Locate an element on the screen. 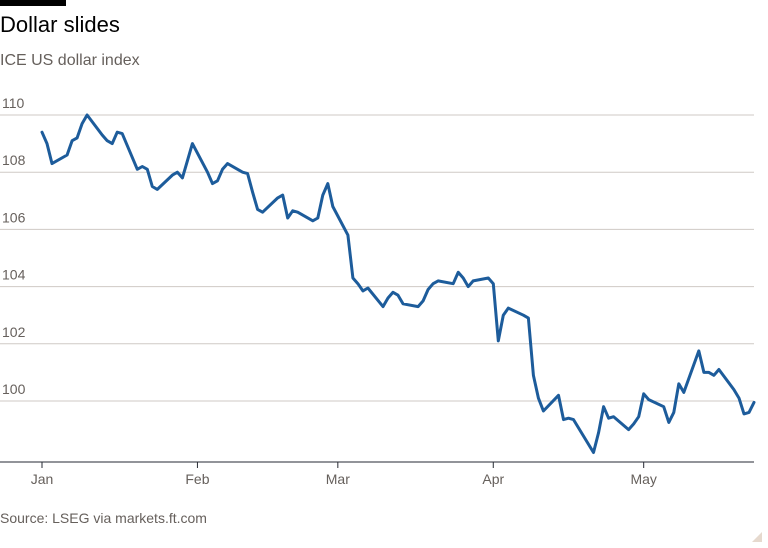 This screenshot has width=768, height=548. y-tick-label: 110 is located at coordinates (13, 103).